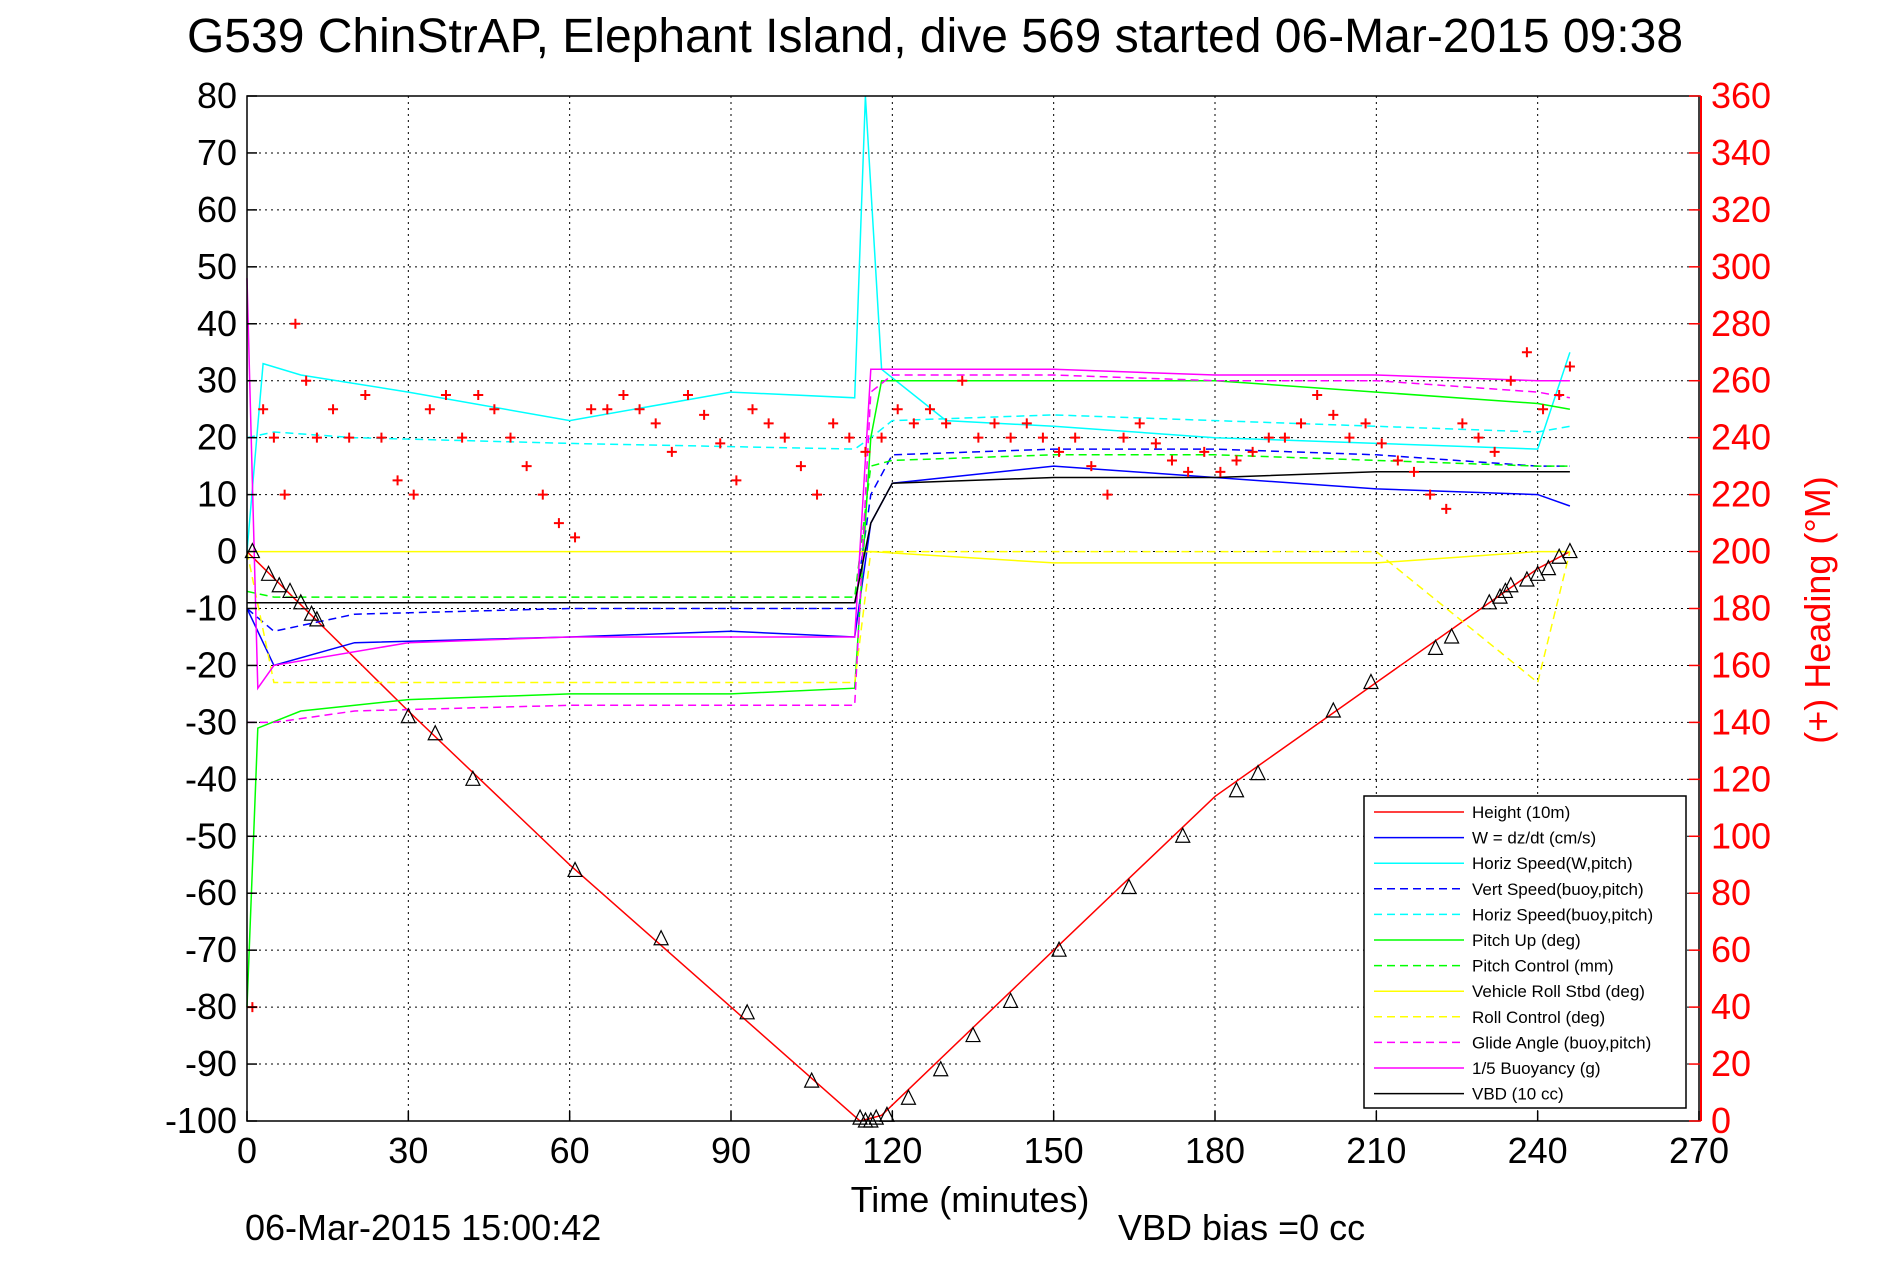 The width and height of the screenshot is (1891, 1262). What do you see at coordinates (423, 1227) in the screenshot?
I see `footer-date: 06-Mar-2015 15:00:42` at bounding box center [423, 1227].